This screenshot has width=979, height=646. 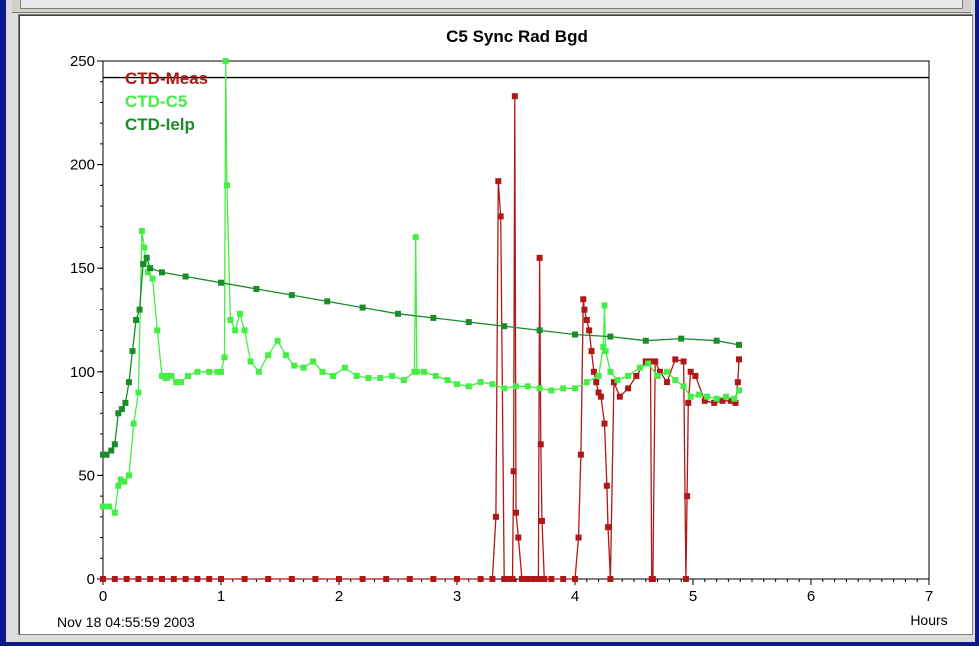 What do you see at coordinates (491, 6) in the screenshot?
I see `top-strip` at bounding box center [491, 6].